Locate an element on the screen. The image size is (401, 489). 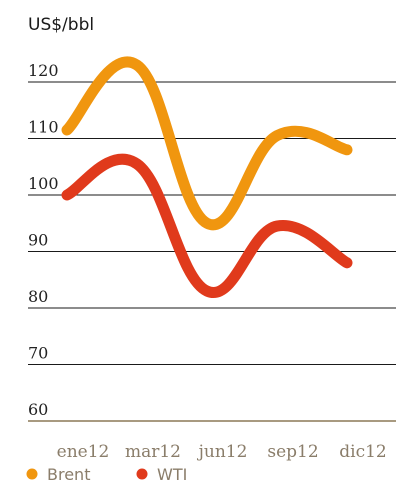
x-tick-label-sep12: sep12 is located at coordinates (292, 452).